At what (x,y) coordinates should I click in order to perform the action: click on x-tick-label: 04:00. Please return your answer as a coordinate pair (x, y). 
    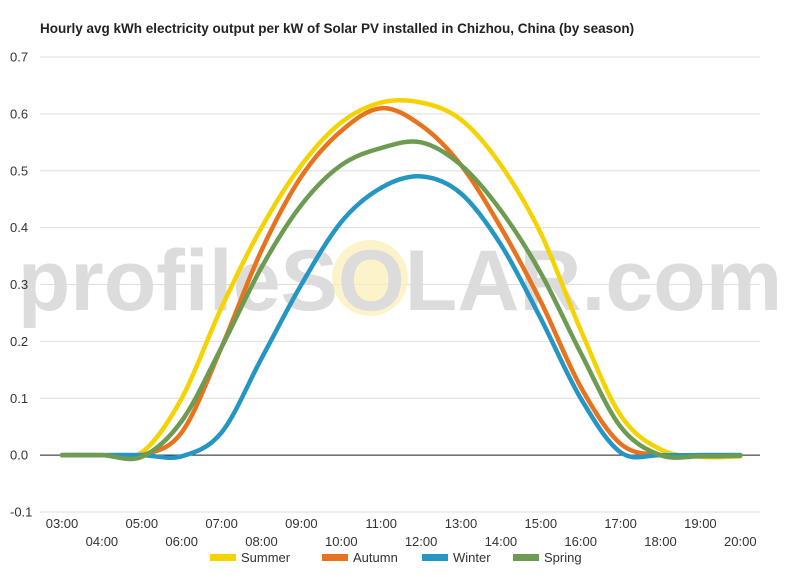
    Looking at the image, I should click on (102, 541).